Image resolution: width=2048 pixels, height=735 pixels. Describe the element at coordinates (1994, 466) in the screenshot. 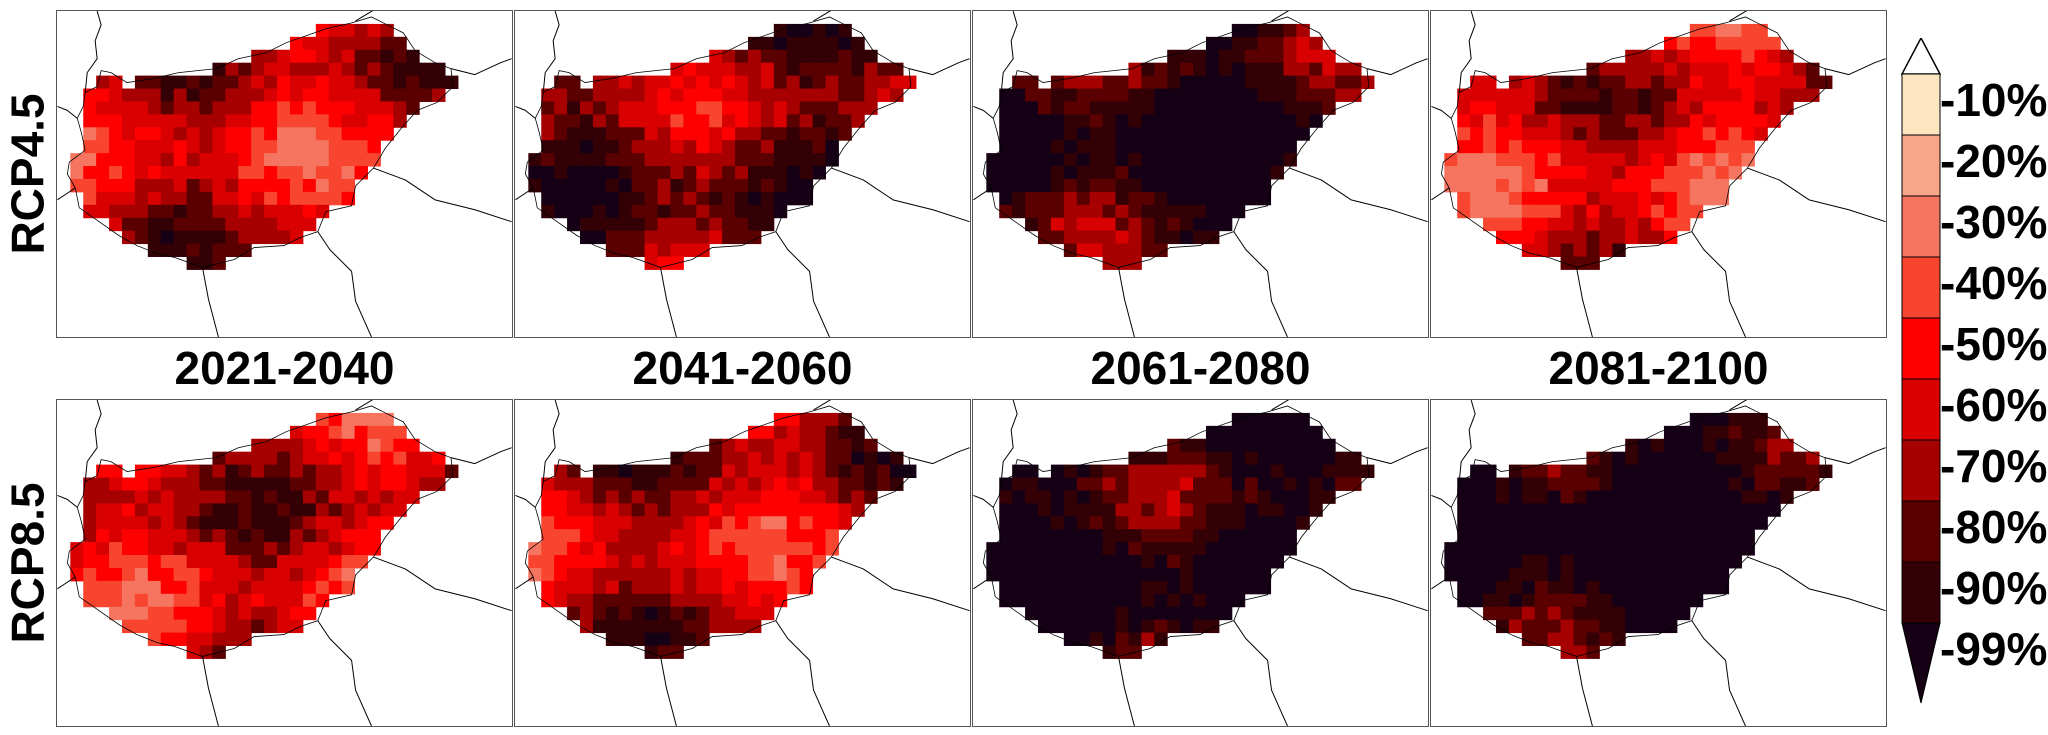

I see `colorbar-tick-7: -70%` at that location.